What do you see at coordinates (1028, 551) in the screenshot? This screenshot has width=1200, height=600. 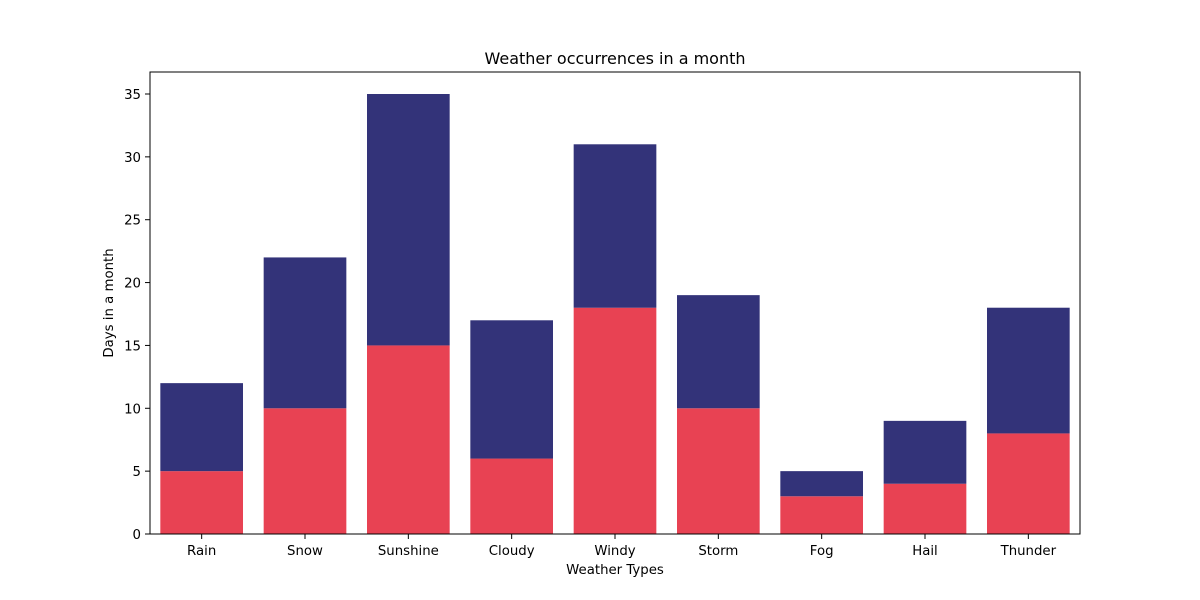 I see `x-tick-label-thunder: Thunder` at bounding box center [1028, 551].